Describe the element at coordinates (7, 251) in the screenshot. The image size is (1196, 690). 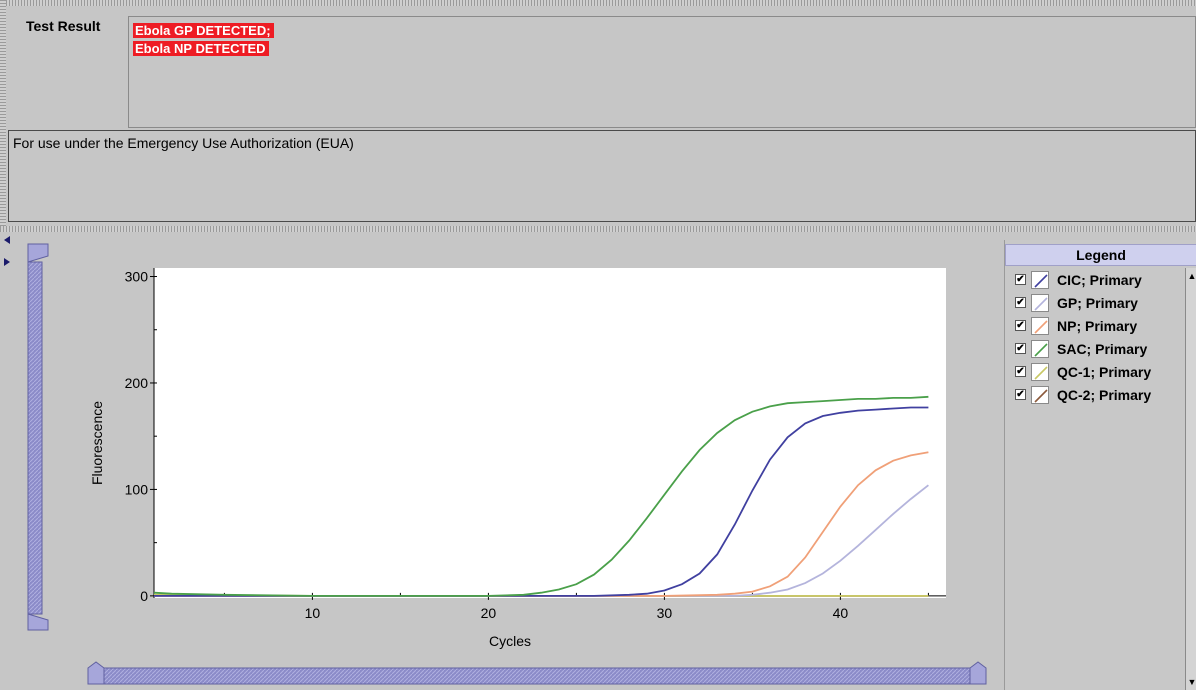
I see `splitter-arrow-icon` at that location.